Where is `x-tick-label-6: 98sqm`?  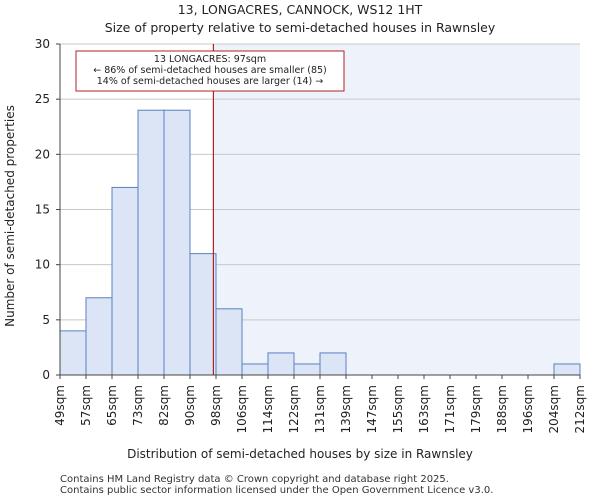
x-tick-label-6: 98sqm is located at coordinates (216, 405).